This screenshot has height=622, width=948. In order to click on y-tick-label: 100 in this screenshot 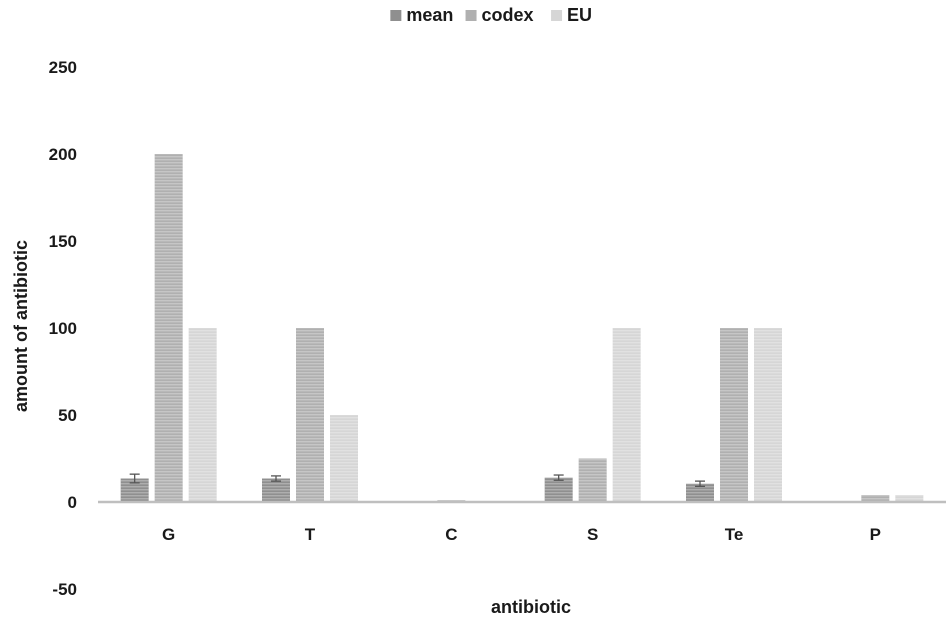, I will do `click(63, 328)`.